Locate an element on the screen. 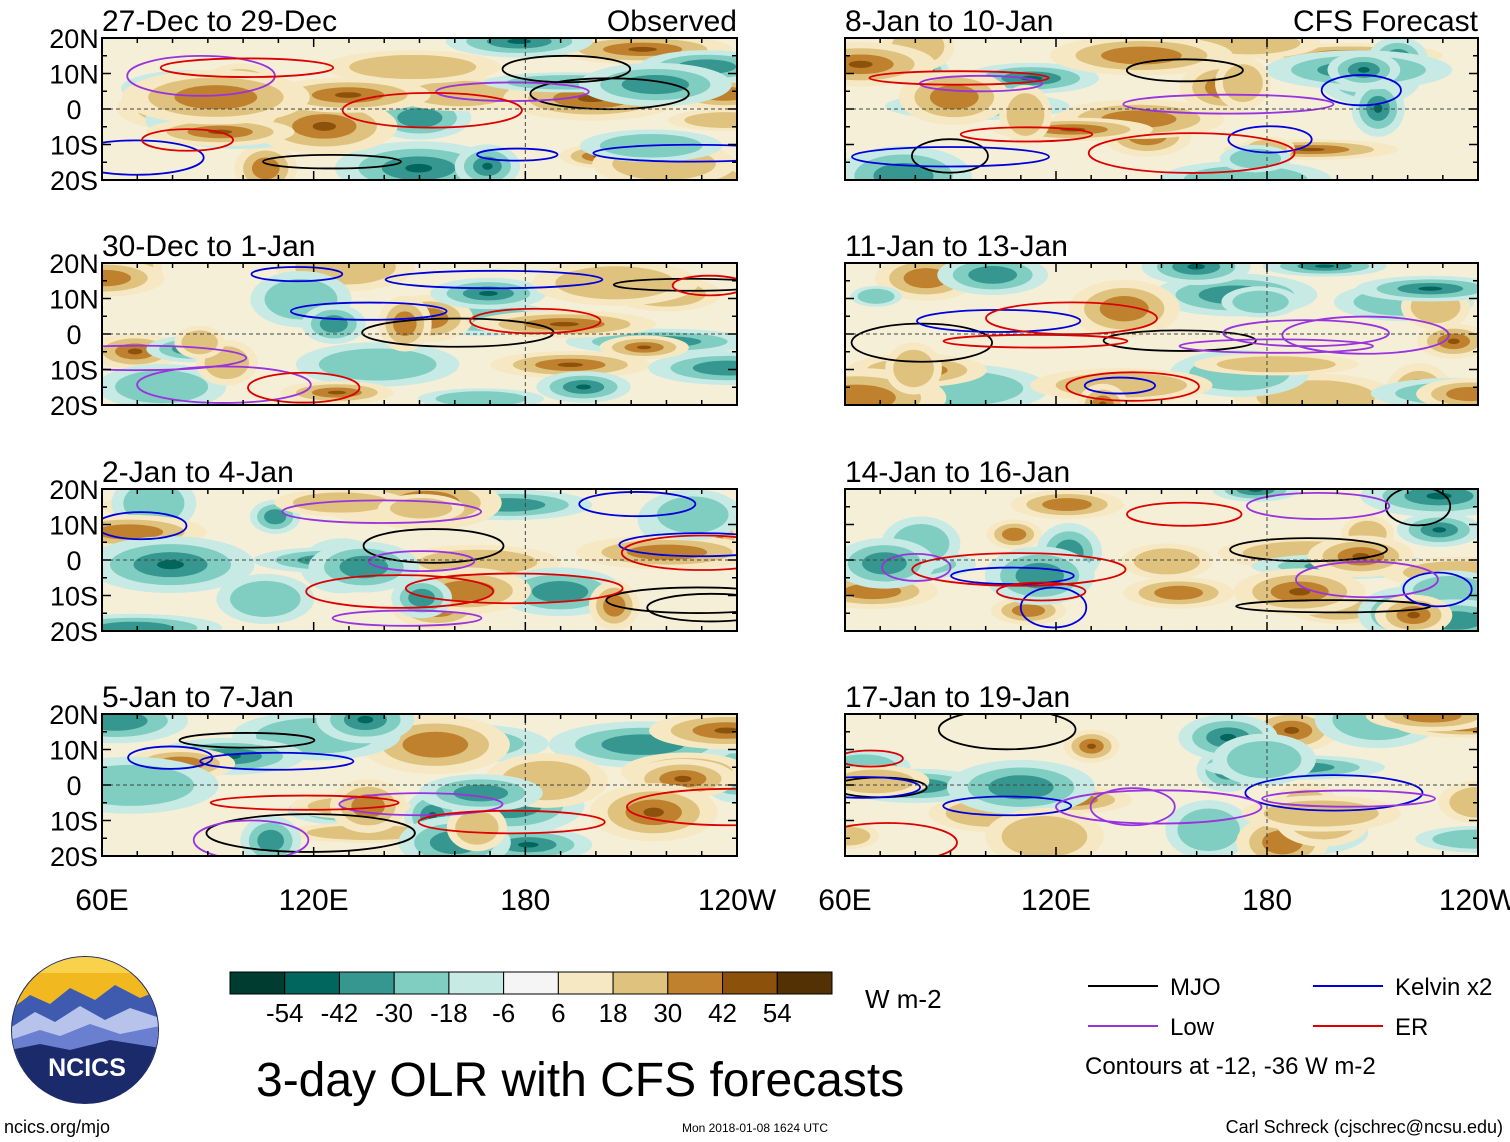  y-tick-label: 20N is located at coordinates (74, 39).